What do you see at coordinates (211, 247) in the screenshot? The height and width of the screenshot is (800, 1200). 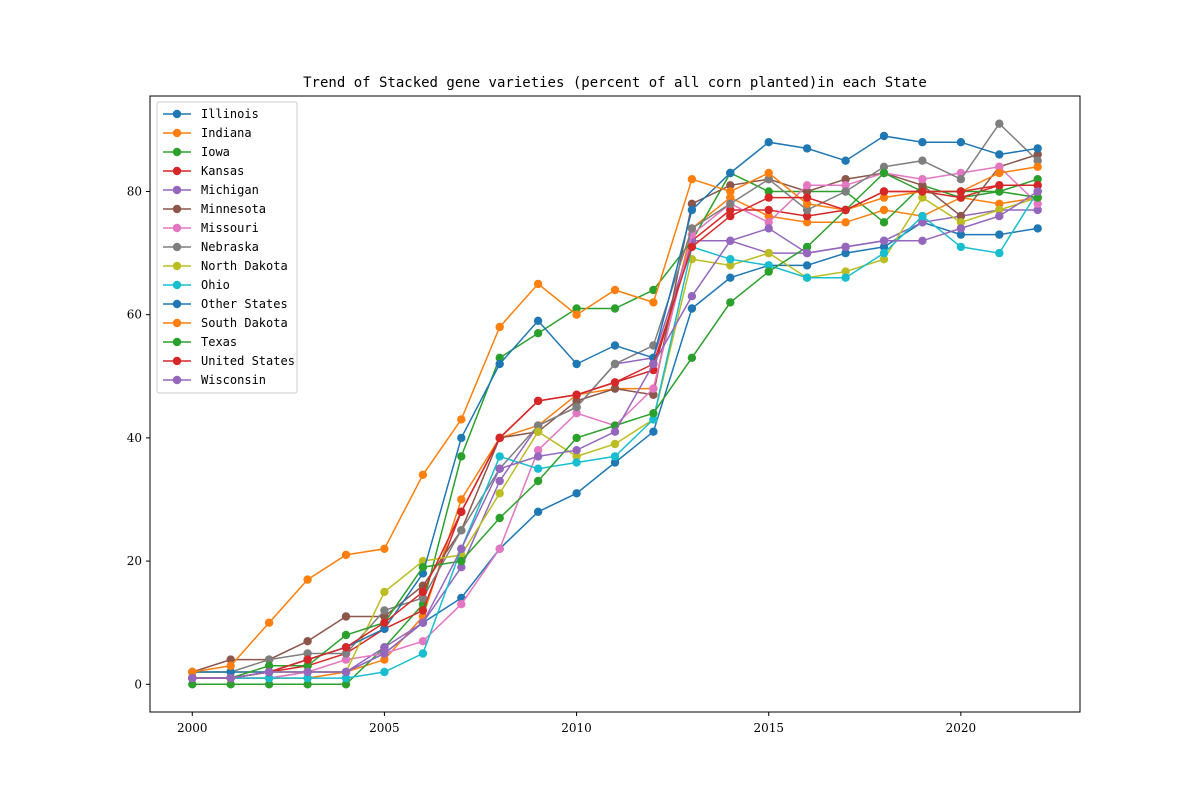 I see `legend-item: Nebraska` at bounding box center [211, 247].